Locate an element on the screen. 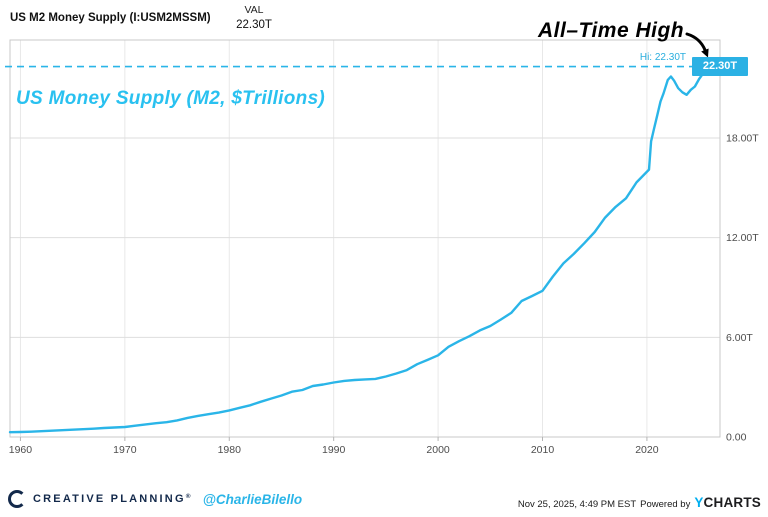 The image size is (768, 517). creative-planning-logo-icon is located at coordinates (17, 499).